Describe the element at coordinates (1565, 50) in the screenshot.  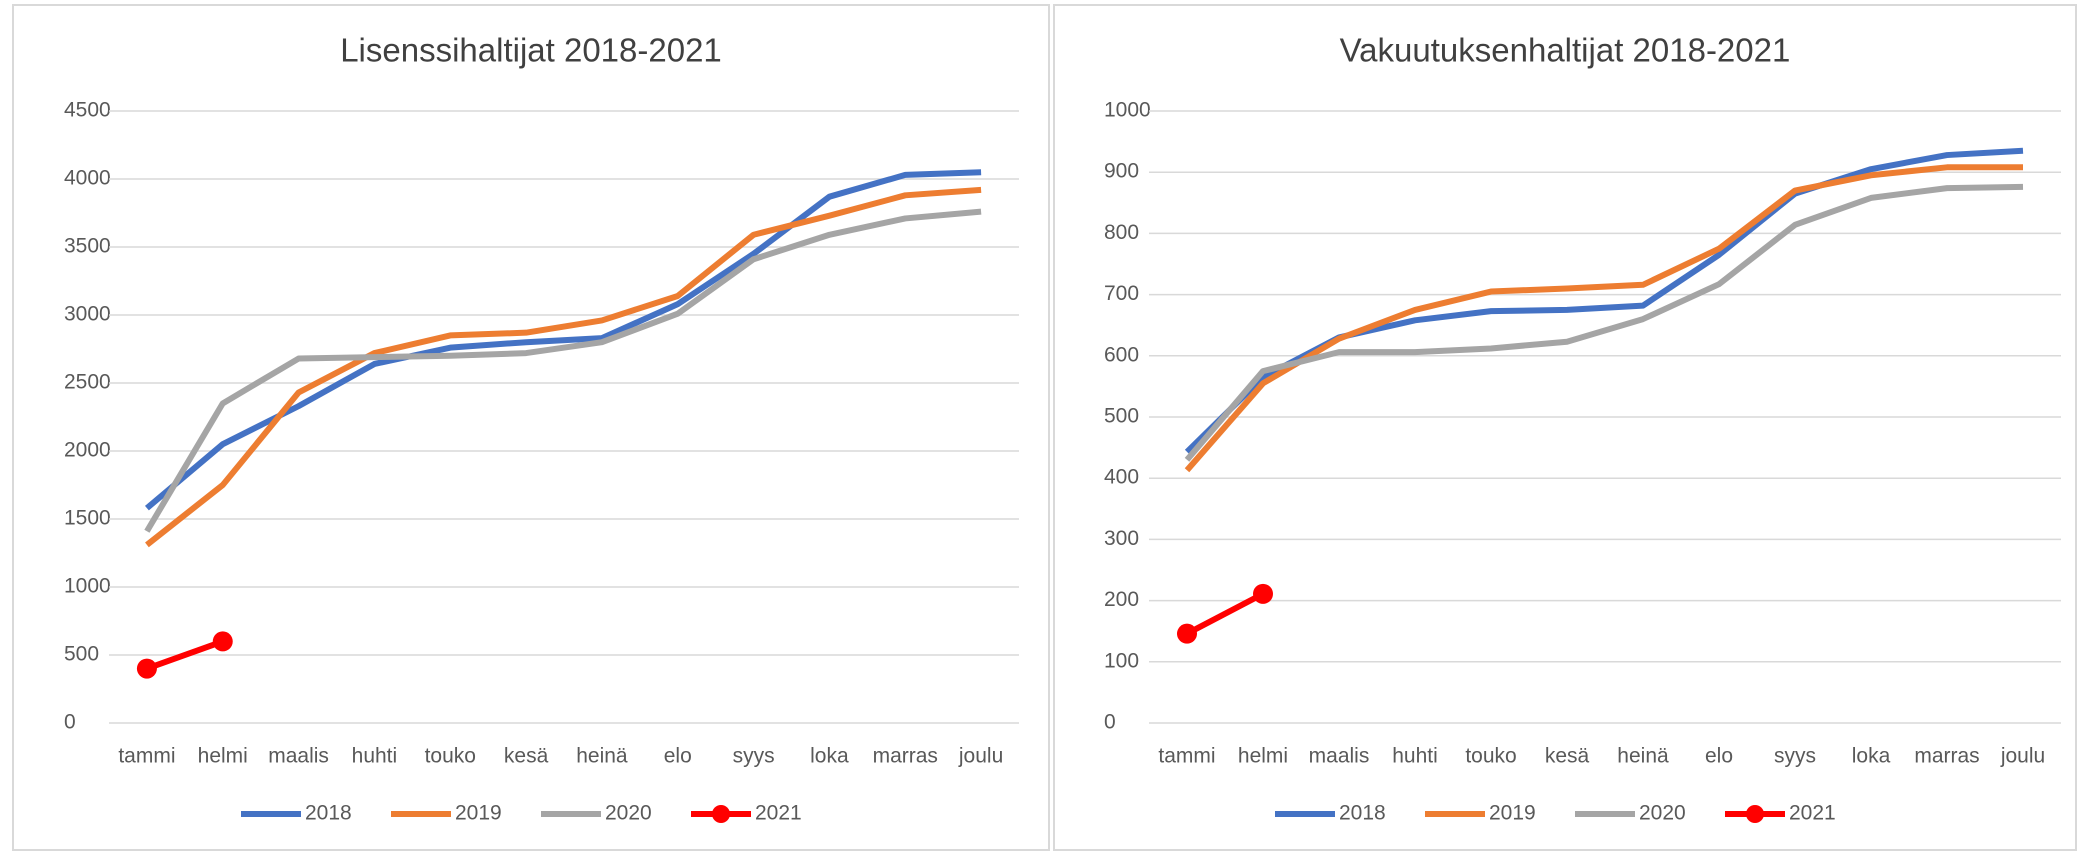
I see `chart-title: Vakuutuksenhaltijat 2018-2021` at that location.